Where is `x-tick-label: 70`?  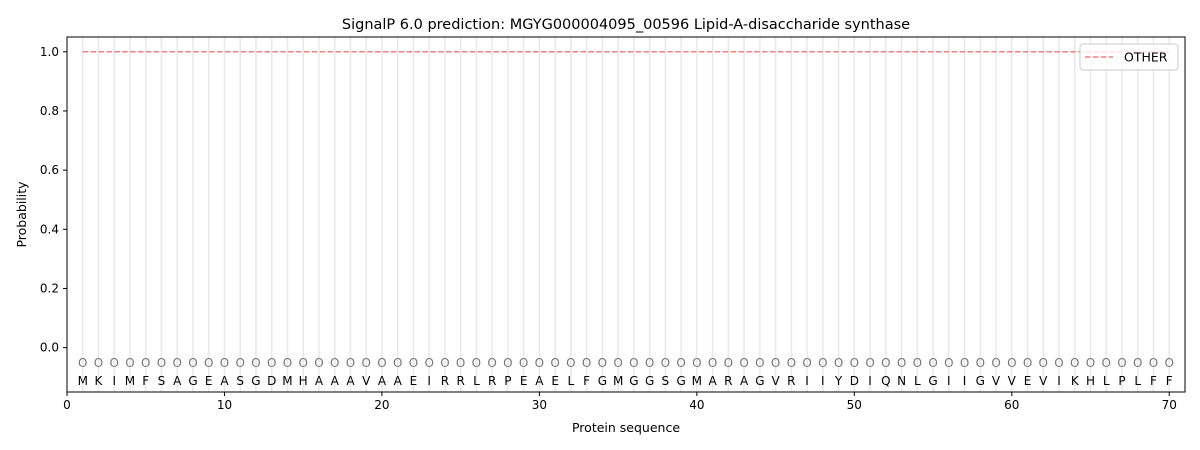
x-tick-label: 70 is located at coordinates (1169, 405).